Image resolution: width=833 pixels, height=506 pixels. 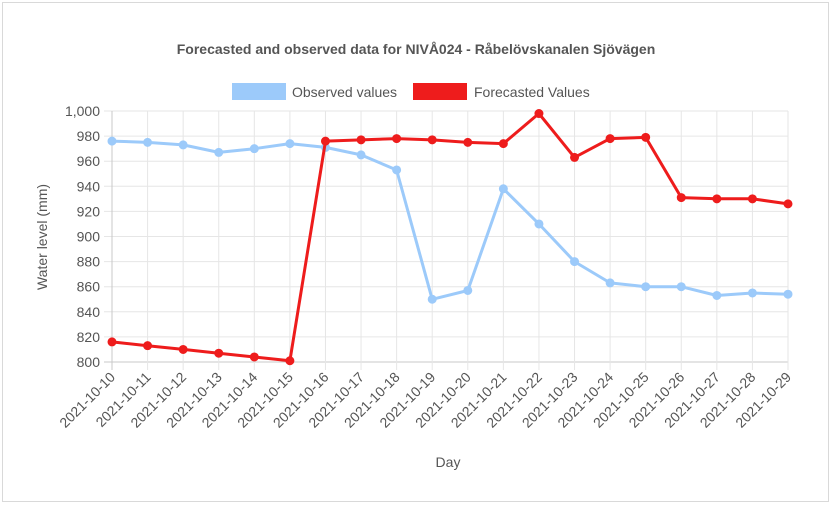 I want to click on y-tick-label: 900, so click(x=89, y=237).